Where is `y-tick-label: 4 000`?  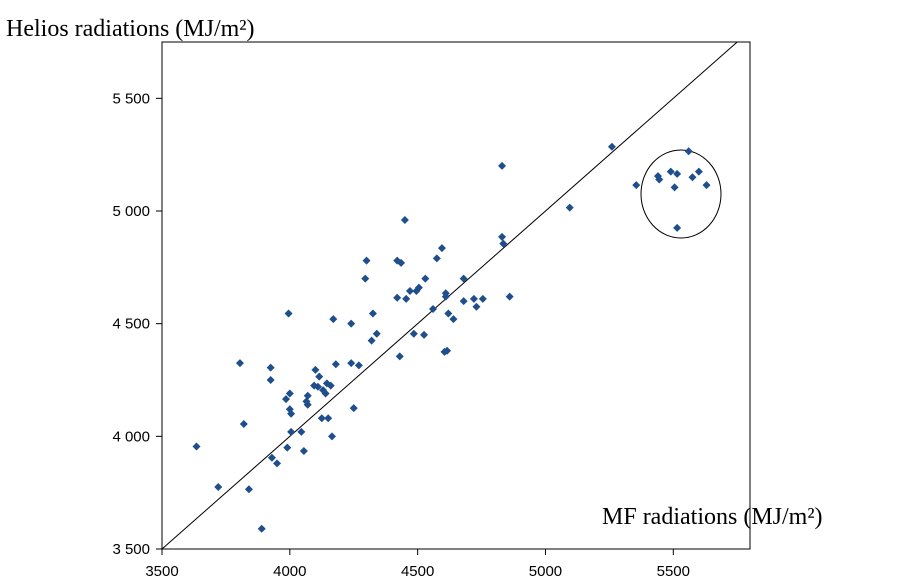 y-tick-label: 4 000 is located at coordinates (131, 436).